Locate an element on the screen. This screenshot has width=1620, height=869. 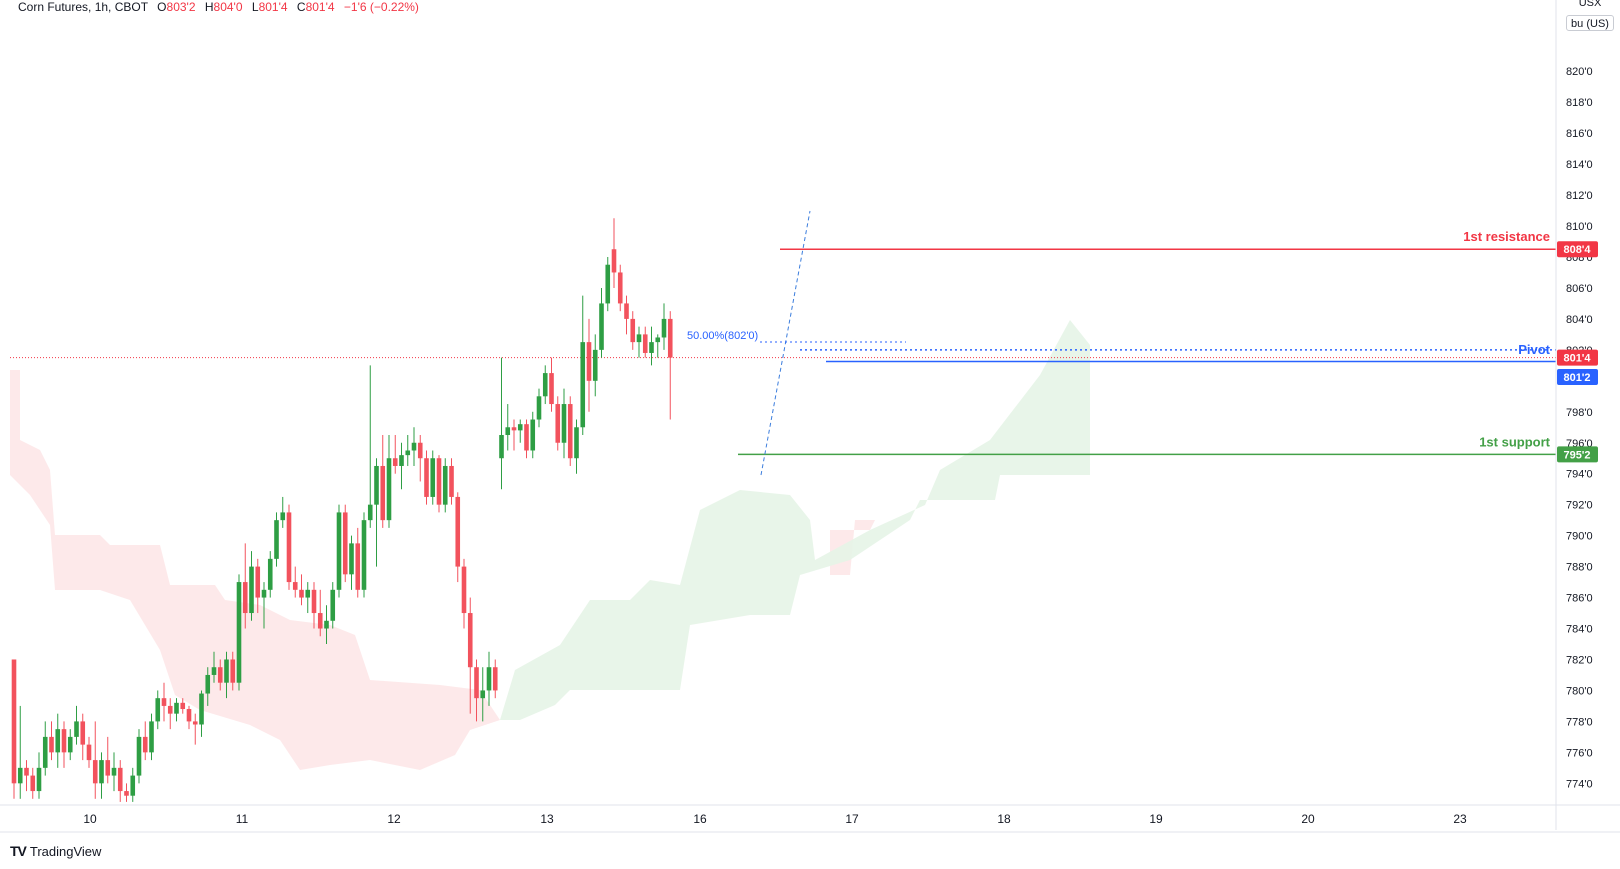
support-resistance-levels: 1st resistance Pivot 1st support is located at coordinates (1147, 342).